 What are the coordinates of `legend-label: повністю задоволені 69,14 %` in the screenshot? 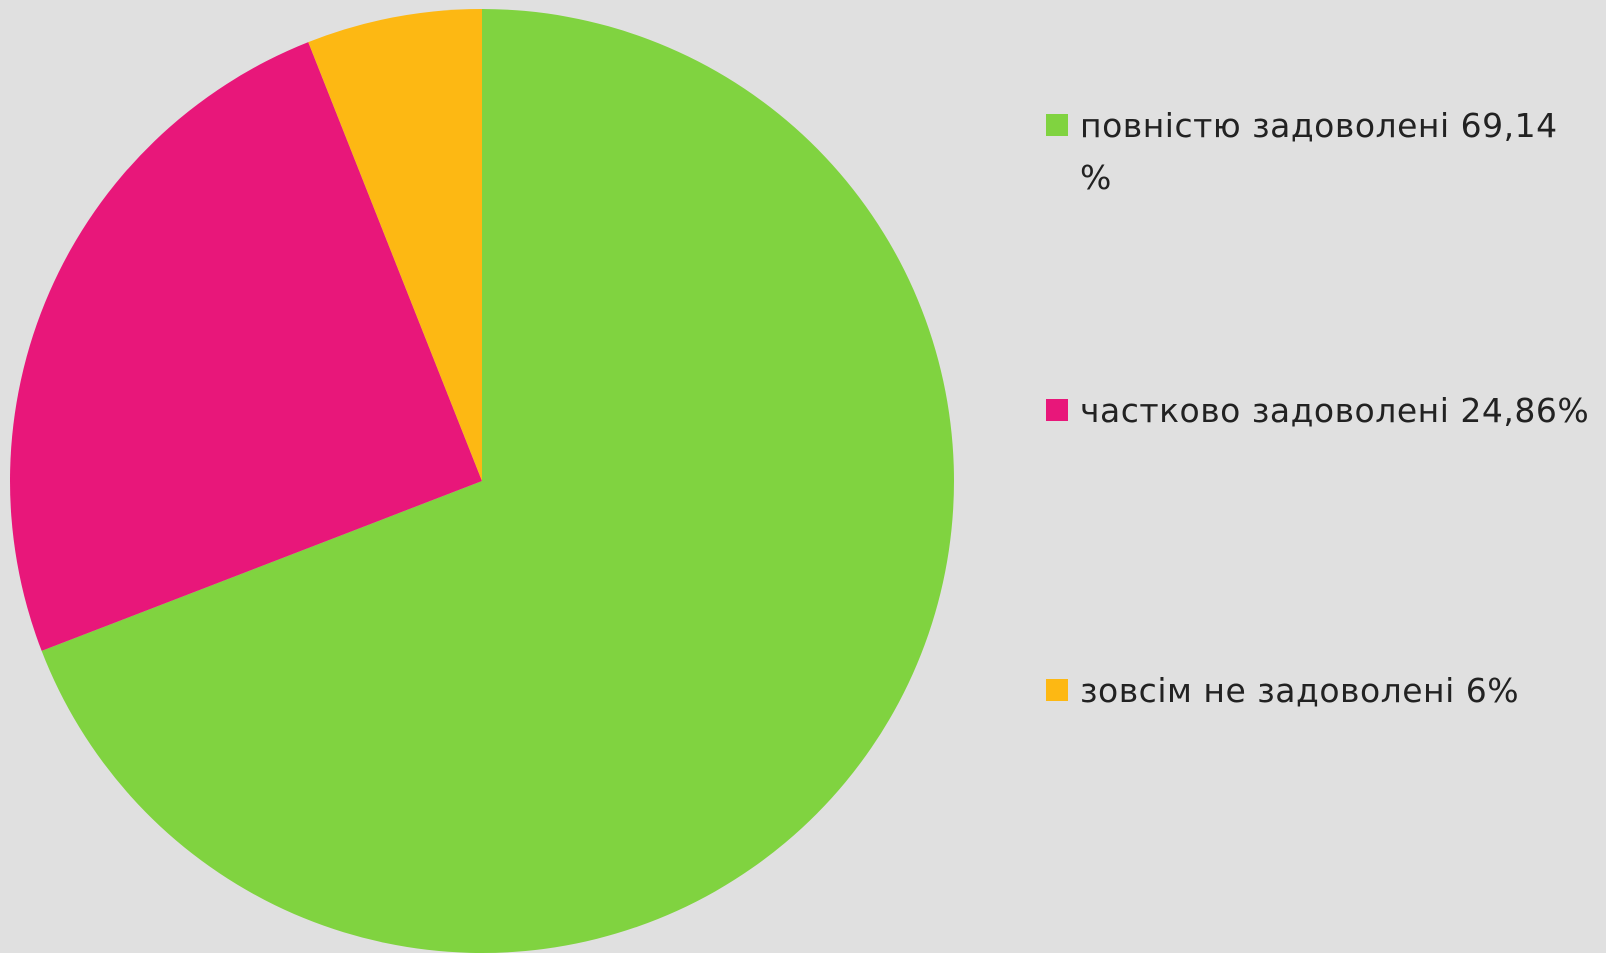 It's located at (1319, 151).